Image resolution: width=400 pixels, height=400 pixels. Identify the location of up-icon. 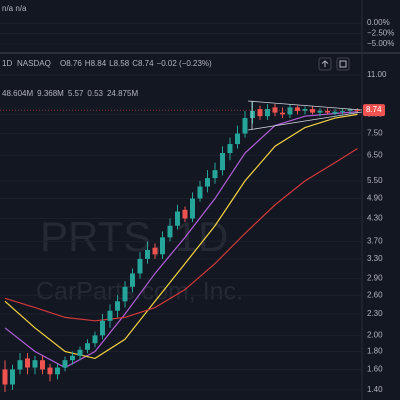
(325, 63).